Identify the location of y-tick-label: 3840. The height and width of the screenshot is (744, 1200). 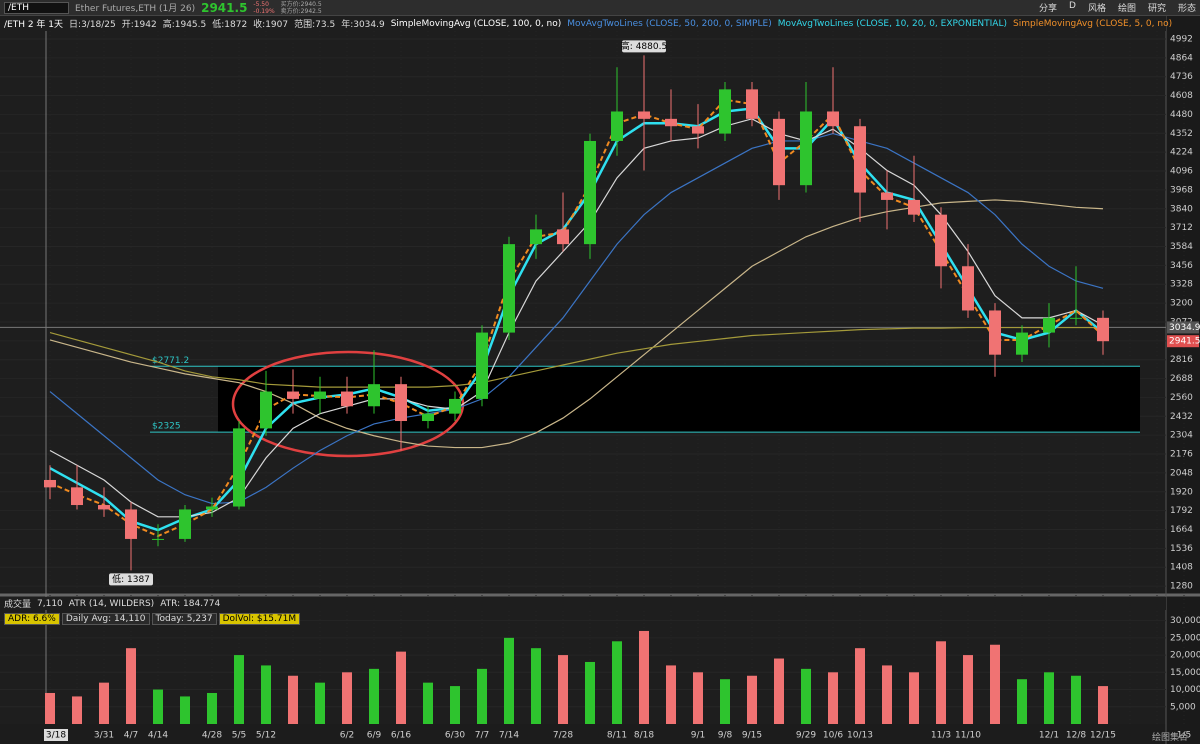
(1181, 209).